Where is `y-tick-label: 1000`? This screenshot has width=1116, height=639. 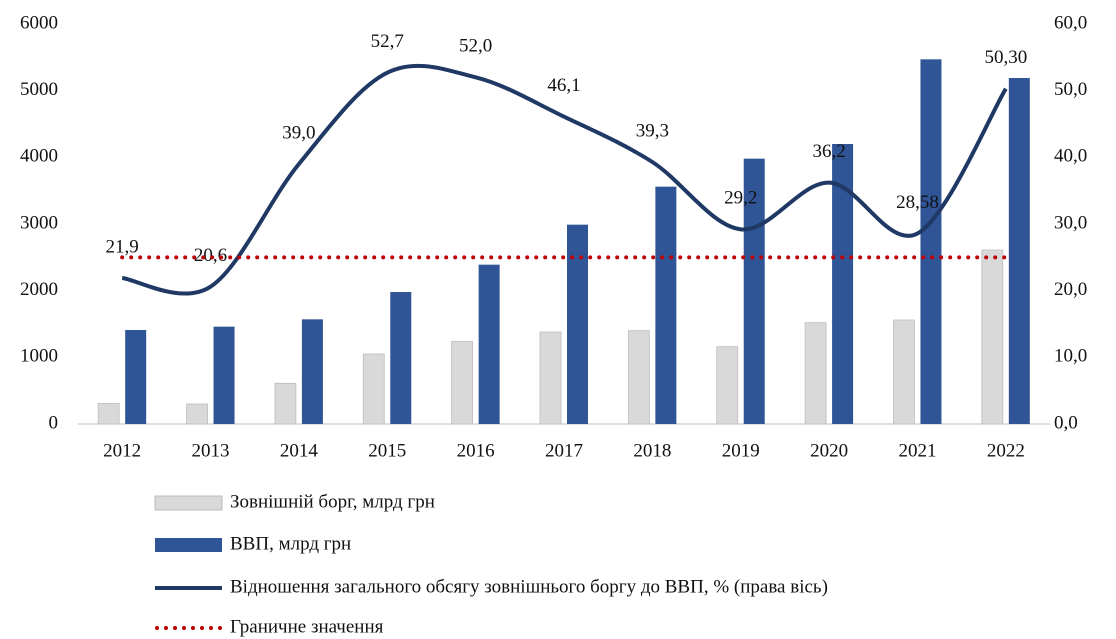
y-tick-label: 1000 is located at coordinates (39, 356).